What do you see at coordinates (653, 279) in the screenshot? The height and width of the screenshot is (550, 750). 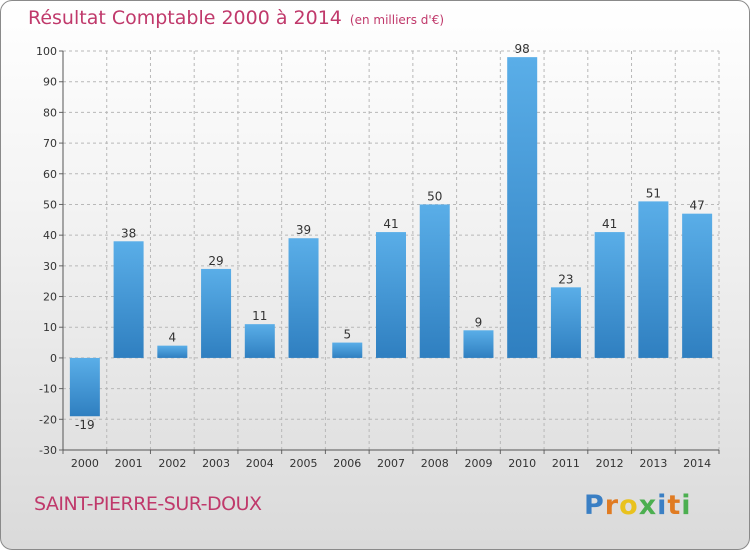 I see `bar-2013` at bounding box center [653, 279].